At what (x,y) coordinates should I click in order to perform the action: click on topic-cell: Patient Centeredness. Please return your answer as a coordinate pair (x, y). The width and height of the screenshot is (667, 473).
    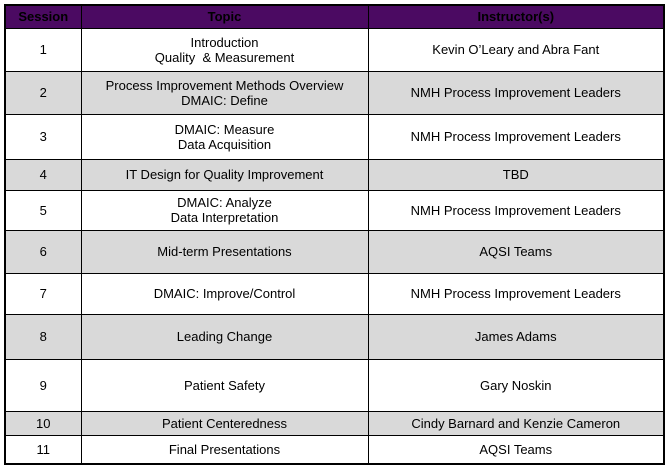
    Looking at the image, I should click on (224, 423).